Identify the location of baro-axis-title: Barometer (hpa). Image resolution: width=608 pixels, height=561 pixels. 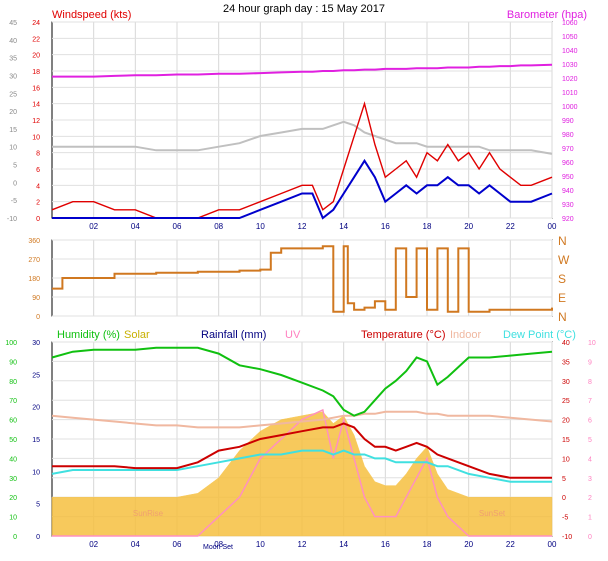
(547, 15).